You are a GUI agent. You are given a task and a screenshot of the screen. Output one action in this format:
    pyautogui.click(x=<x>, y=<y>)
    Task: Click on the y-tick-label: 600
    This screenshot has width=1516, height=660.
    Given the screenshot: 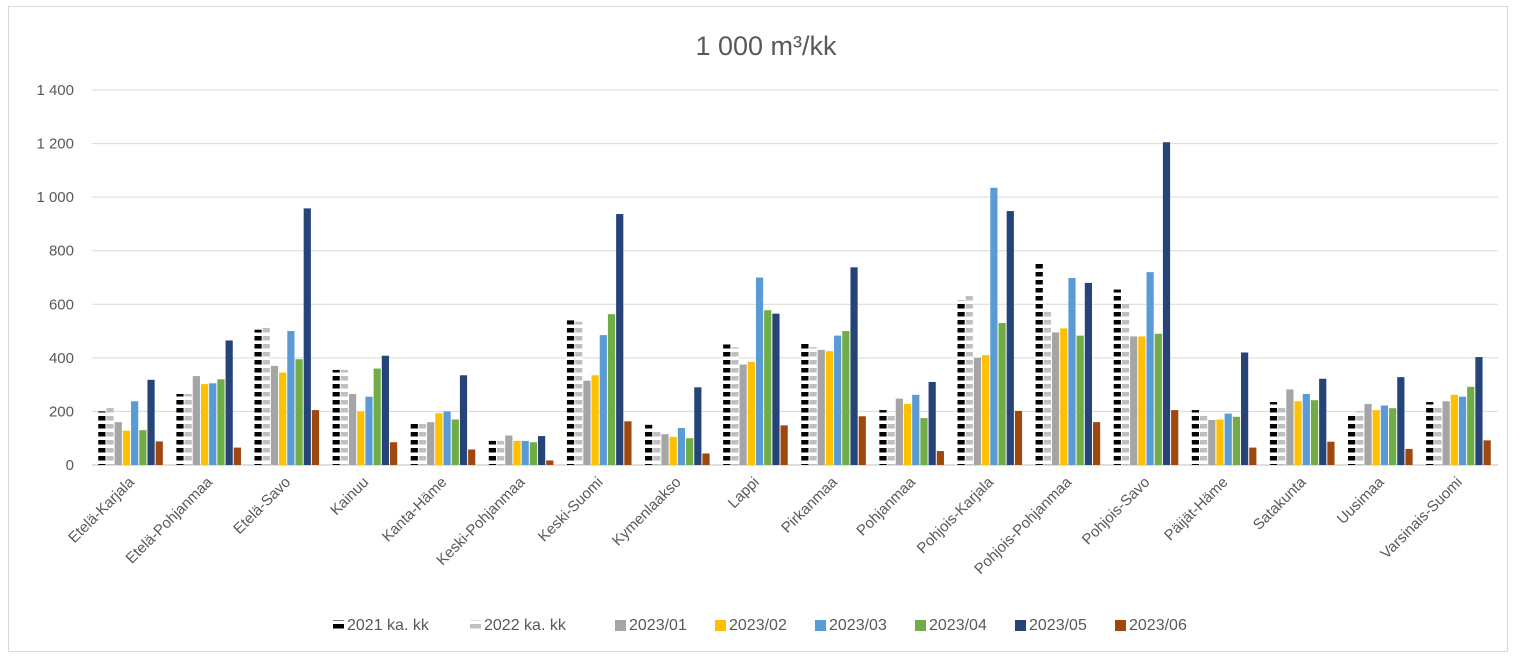 What is the action you would take?
    pyautogui.click(x=61, y=304)
    